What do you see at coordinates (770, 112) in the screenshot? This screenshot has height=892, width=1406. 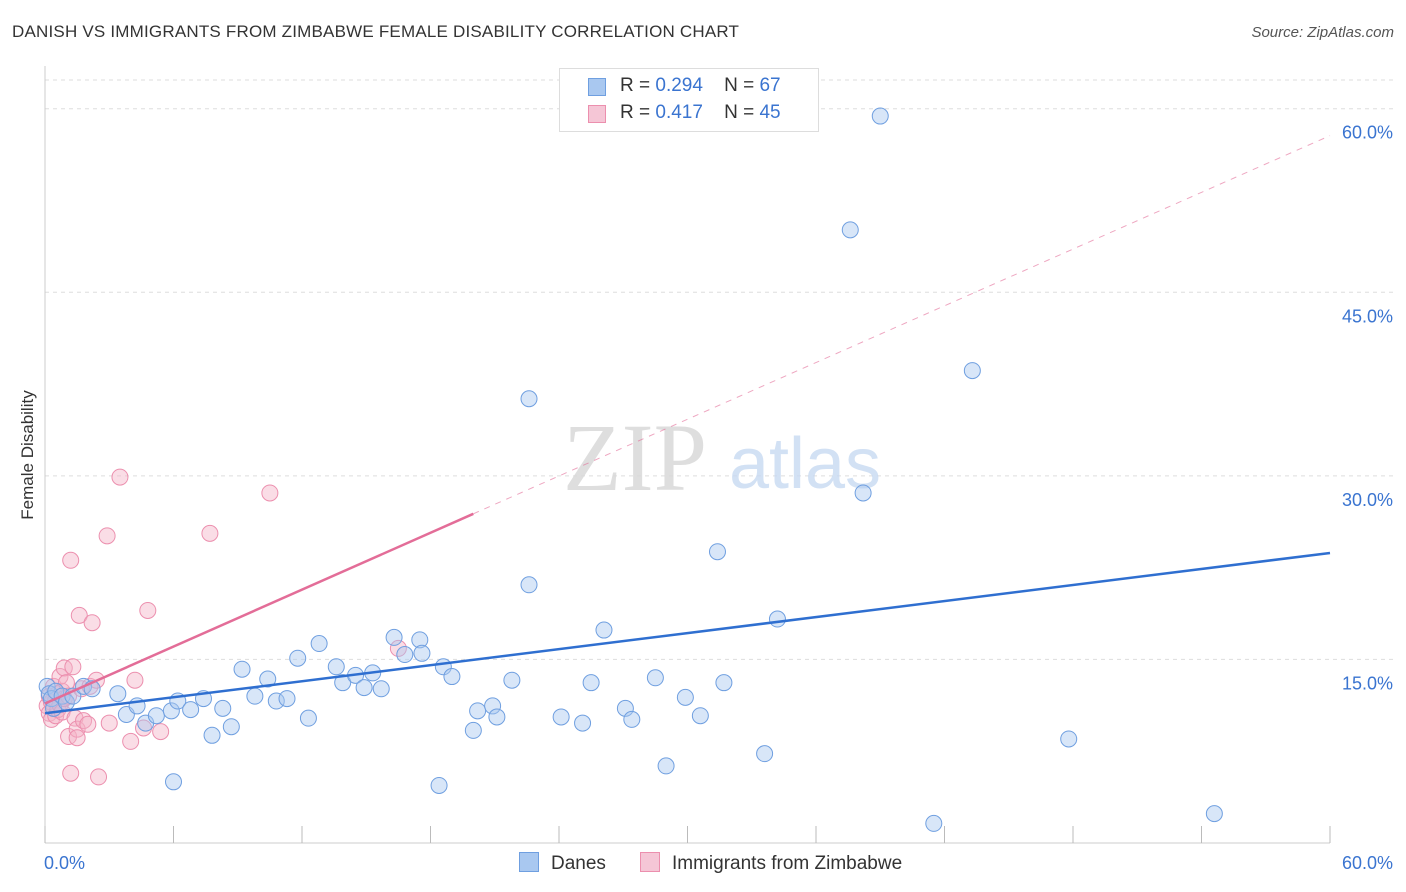 I see `legend-n-value: 45` at bounding box center [770, 112].